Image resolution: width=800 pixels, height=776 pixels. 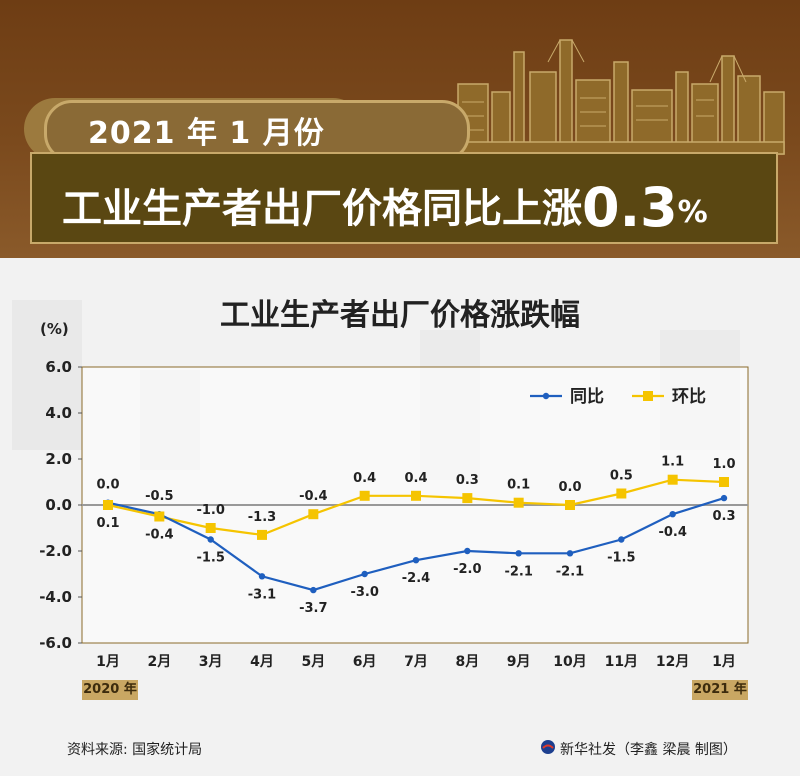 What do you see at coordinates (159, 496) in the screenshot?
I see `yoy-data-label: -0.5` at bounding box center [159, 496].